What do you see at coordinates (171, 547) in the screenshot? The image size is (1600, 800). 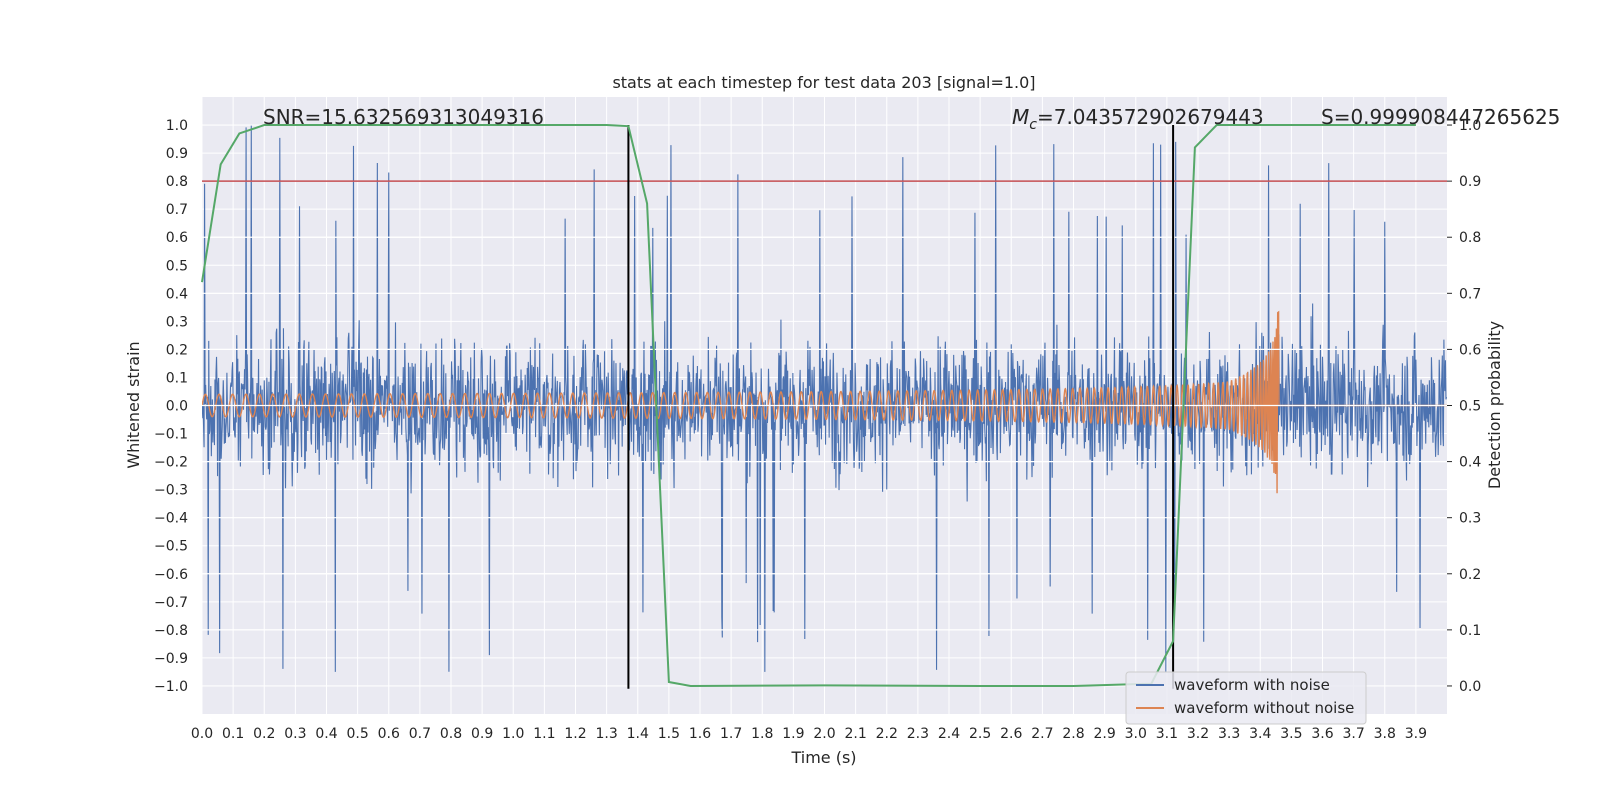 I see `y-tick-label: −0.5` at bounding box center [171, 547].